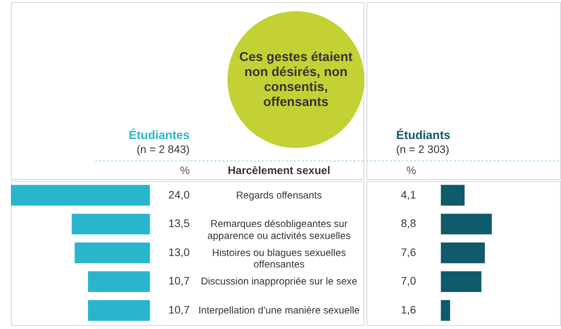  I want to click on y-tick-label: Discussion inappropriée sur le sexe, so click(279, 282).